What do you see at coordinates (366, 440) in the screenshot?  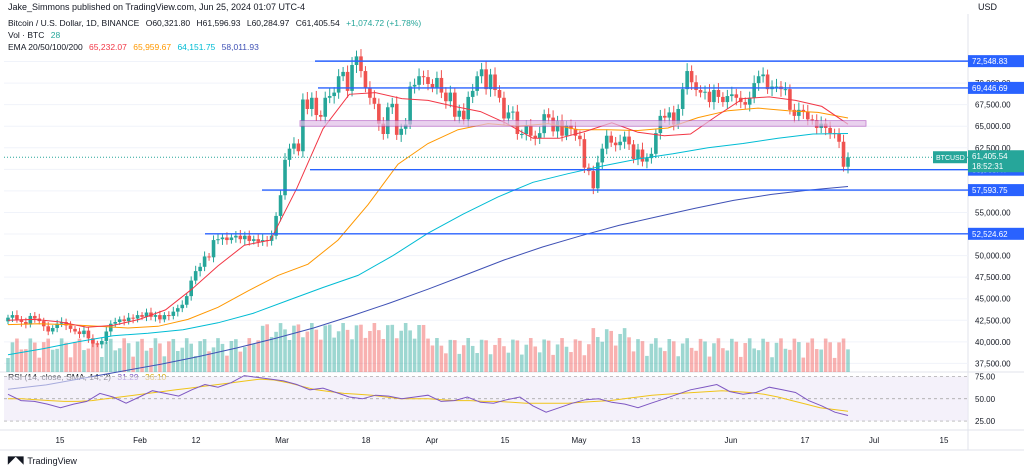 I see `x-tick-label: 18` at bounding box center [366, 440].